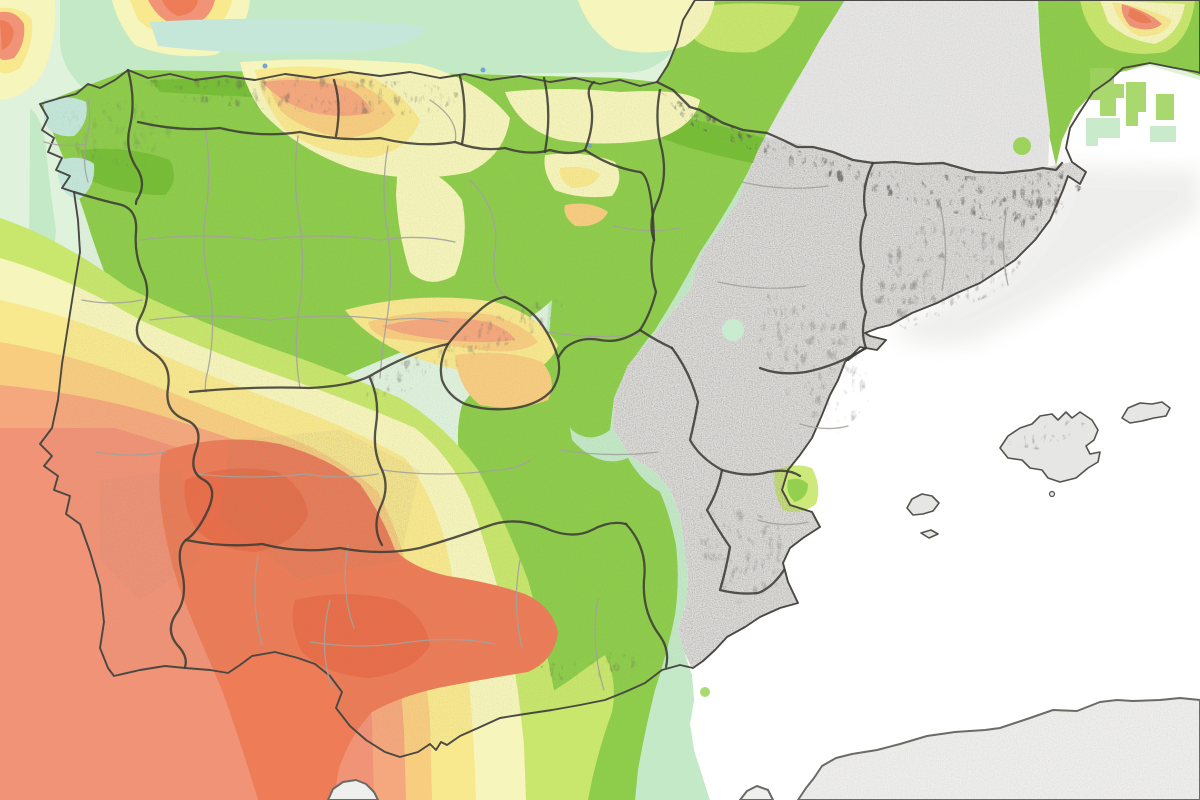  Describe the element at coordinates (87, 140) in the screenshot. I see `province-galicia-v` at that location.